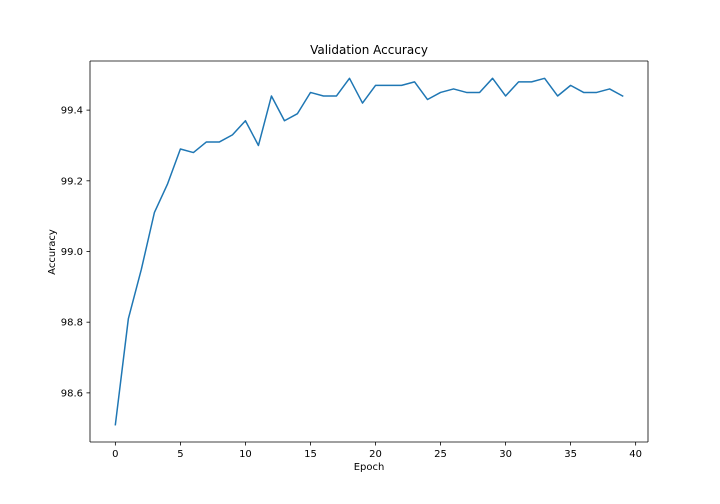 The image size is (720, 504). I want to click on x-tick-label: 10, so click(245, 454).